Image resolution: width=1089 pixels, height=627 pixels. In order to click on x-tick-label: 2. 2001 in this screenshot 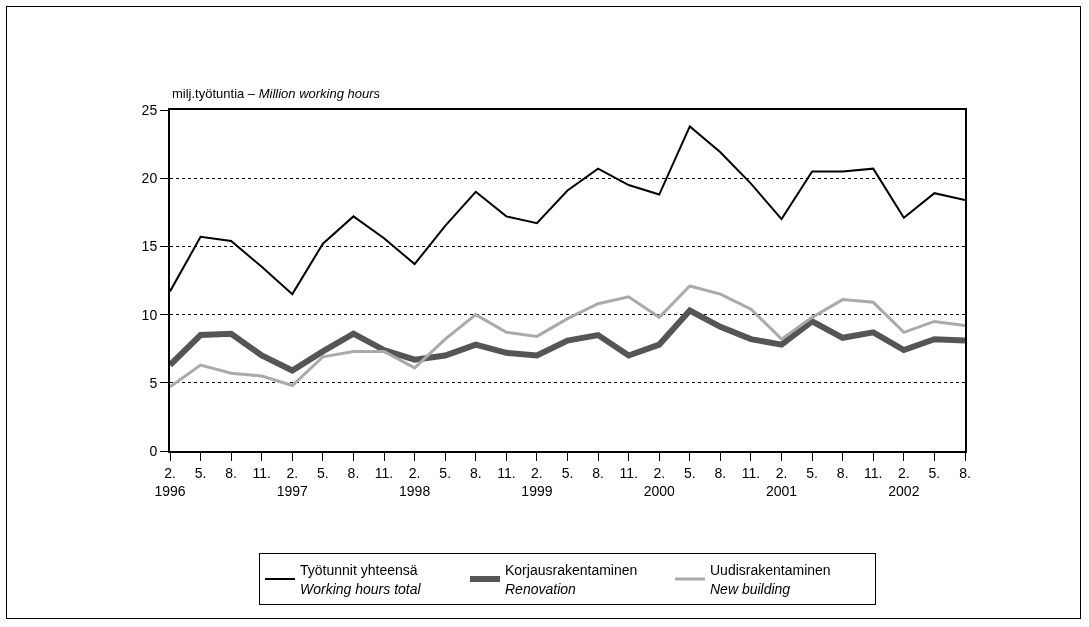, I will do `click(781, 481)`.